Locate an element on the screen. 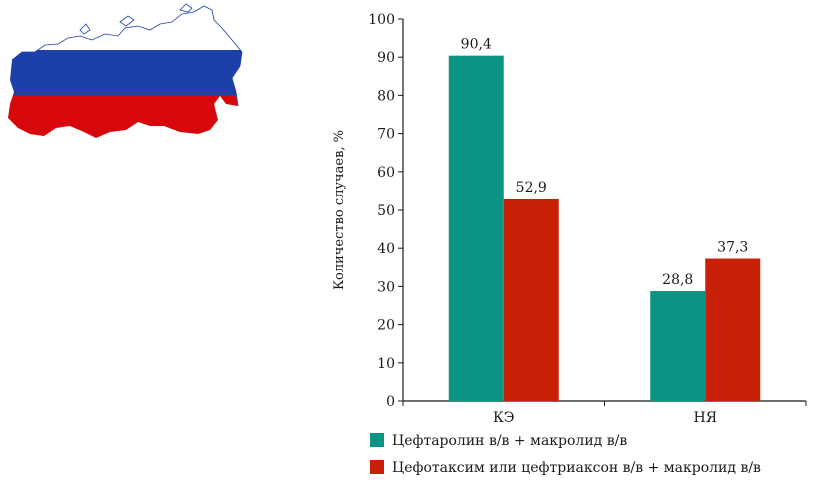 The width and height of the screenshot is (816, 486). y-tick-label: 40 is located at coordinates (386, 249).